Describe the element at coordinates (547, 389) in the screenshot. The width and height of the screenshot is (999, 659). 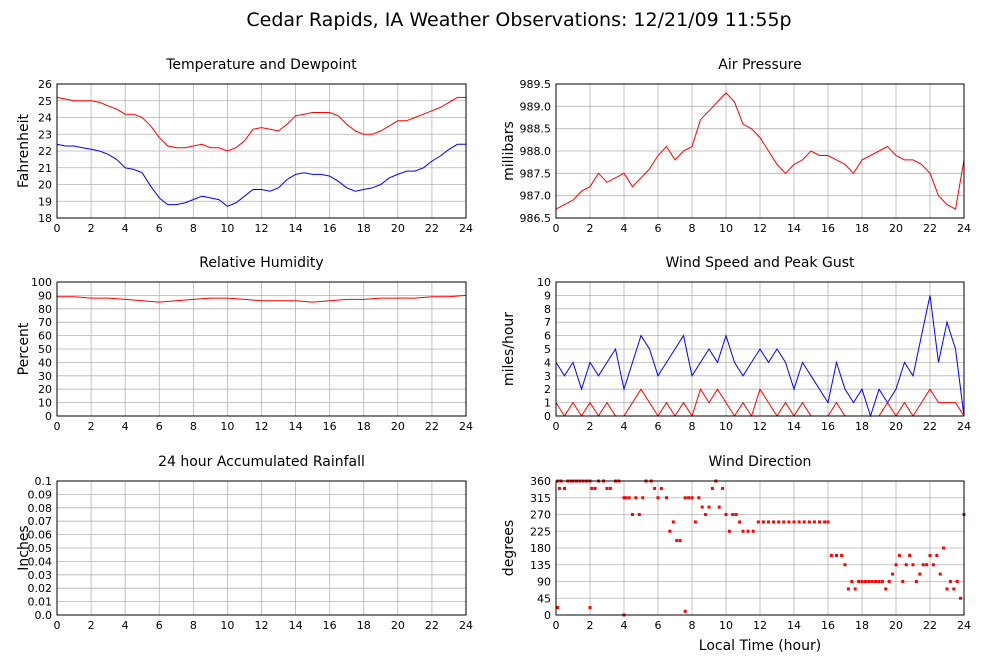
I see `y-tick-label: 2` at that location.